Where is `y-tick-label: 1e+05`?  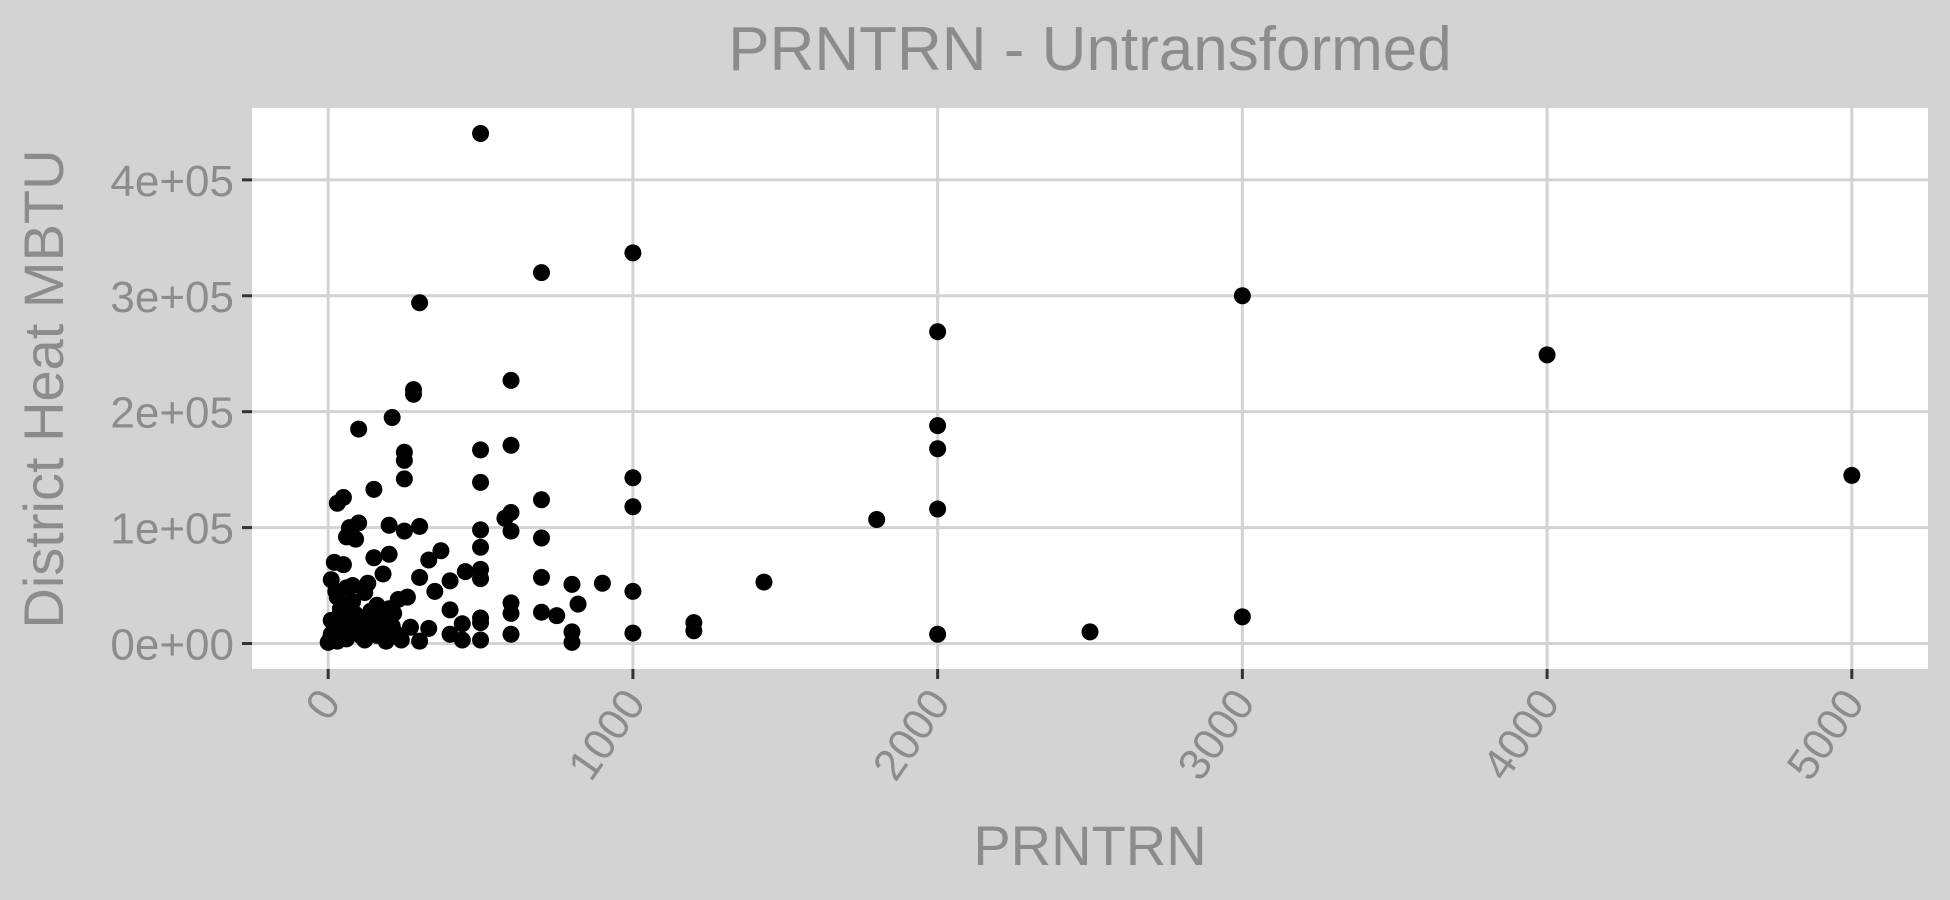 y-tick-label: 1e+05 is located at coordinates (172, 529).